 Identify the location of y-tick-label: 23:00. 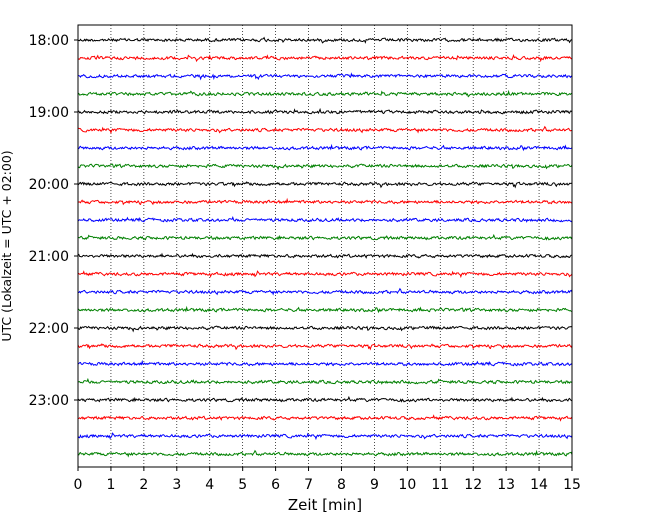
(49, 401).